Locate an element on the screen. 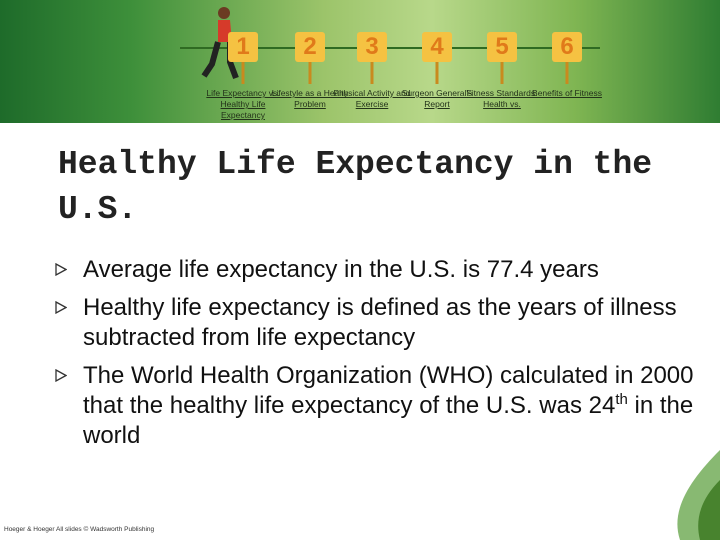 This screenshot has width=720, height=540. nav-item: 4 Surgeon General's Report is located at coordinates (437, 61).